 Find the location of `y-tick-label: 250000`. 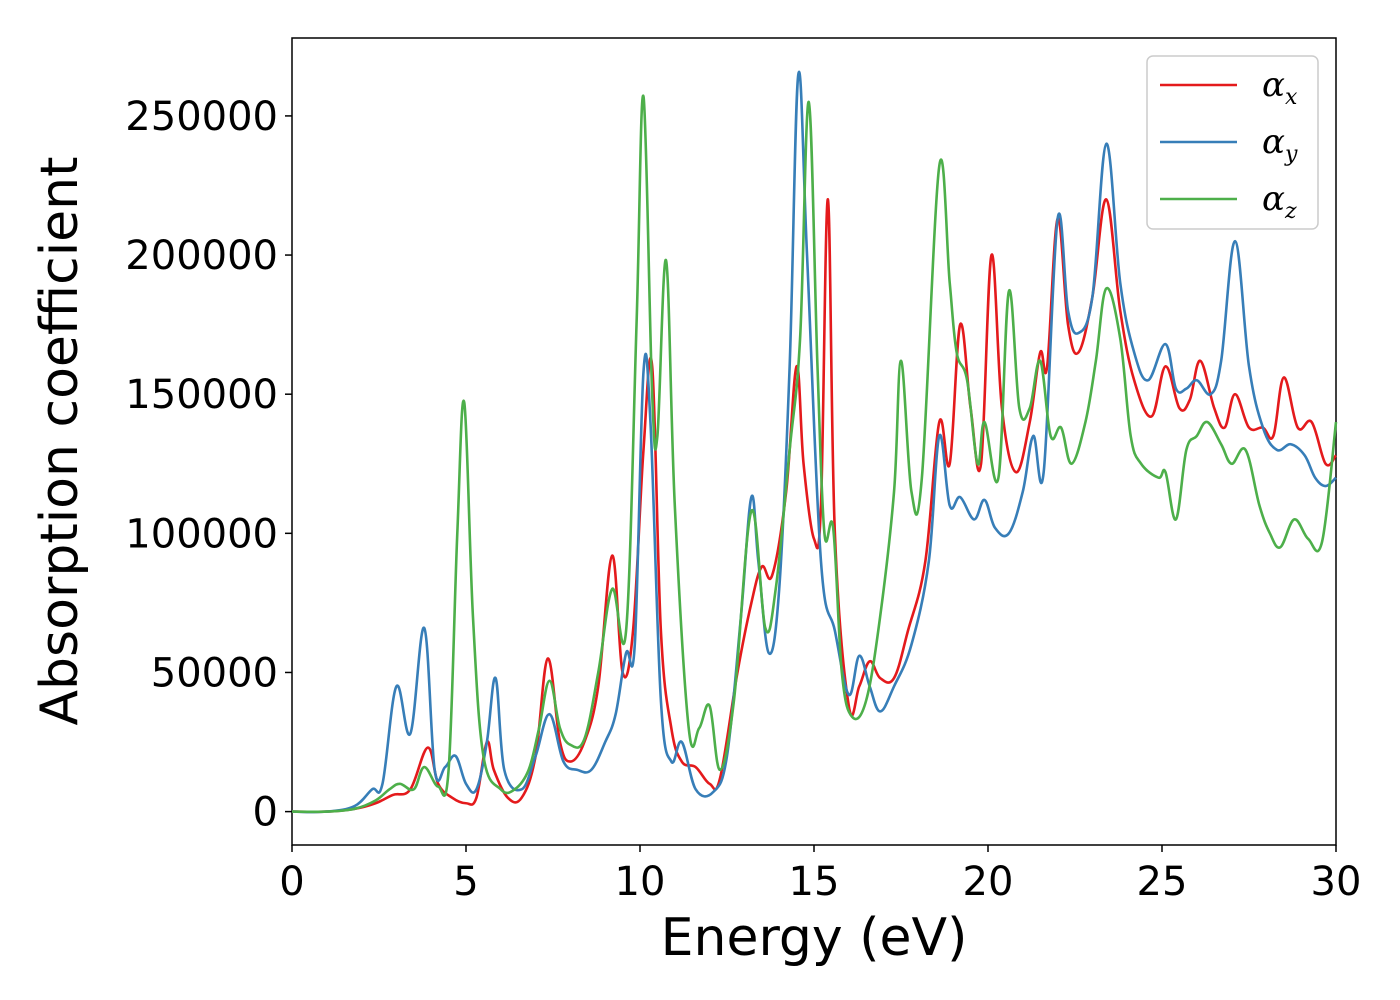

y-tick-label: 250000 is located at coordinates (201, 117).